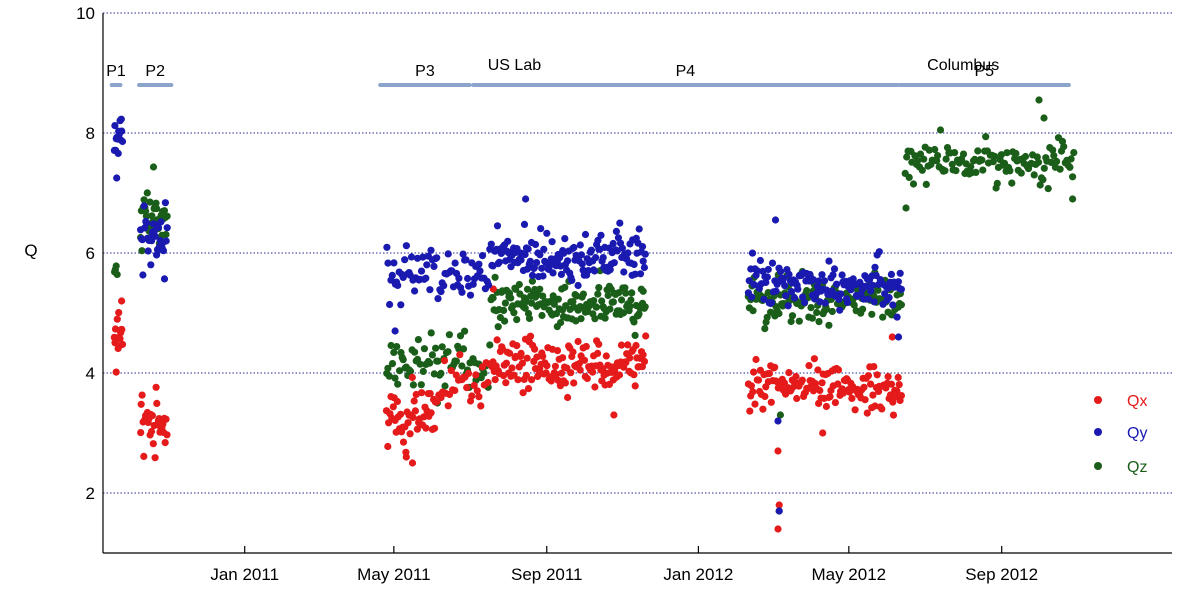 The width and height of the screenshot is (1200, 591). I want to click on legend-marker-qz, so click(1098, 466).